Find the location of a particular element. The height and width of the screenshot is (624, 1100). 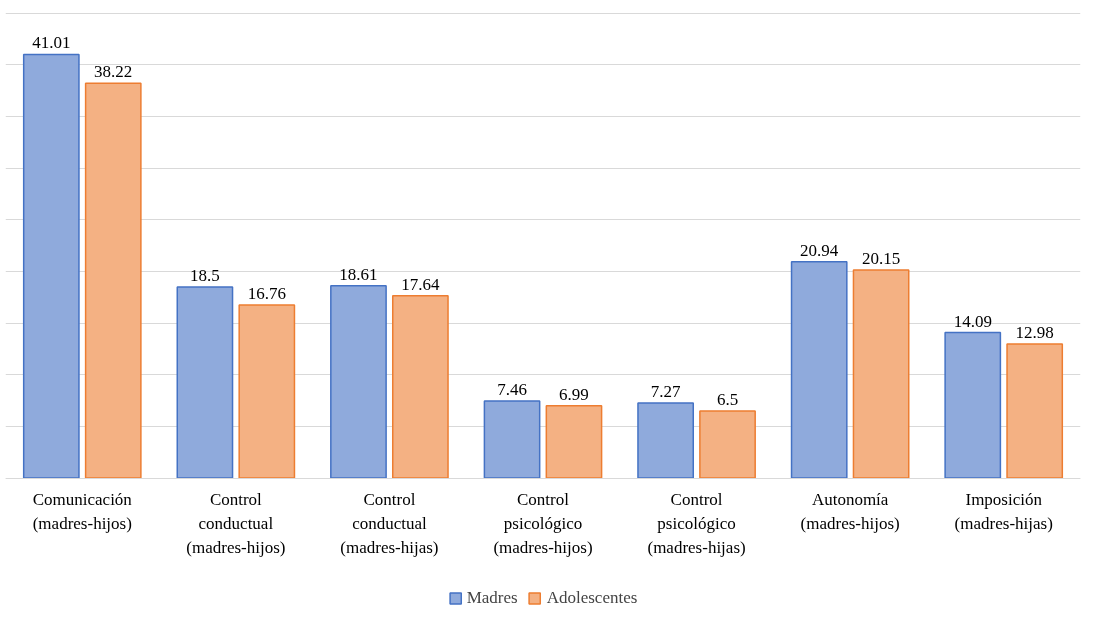

data-label: 6.99 is located at coordinates (574, 394).